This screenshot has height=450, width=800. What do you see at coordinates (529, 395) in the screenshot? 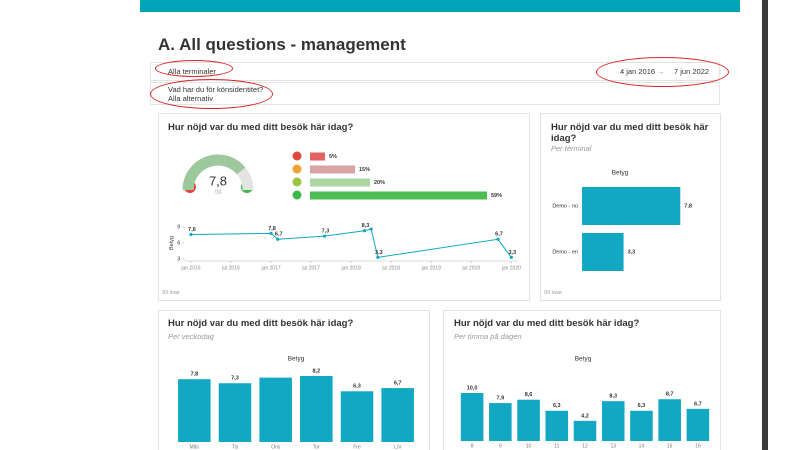
I see `value-label: 8,6` at bounding box center [529, 395].